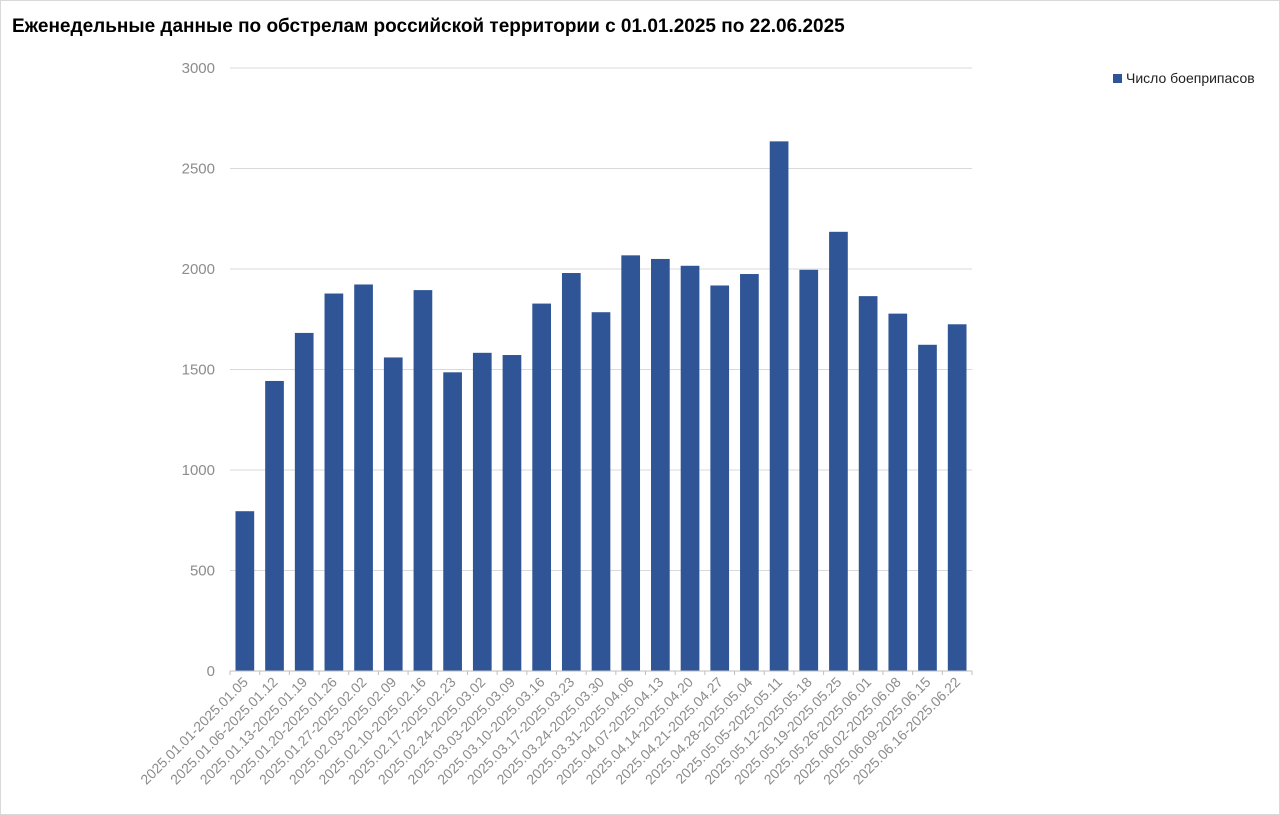 The image size is (1280, 815). I want to click on y-tick-label: 500, so click(202, 571).